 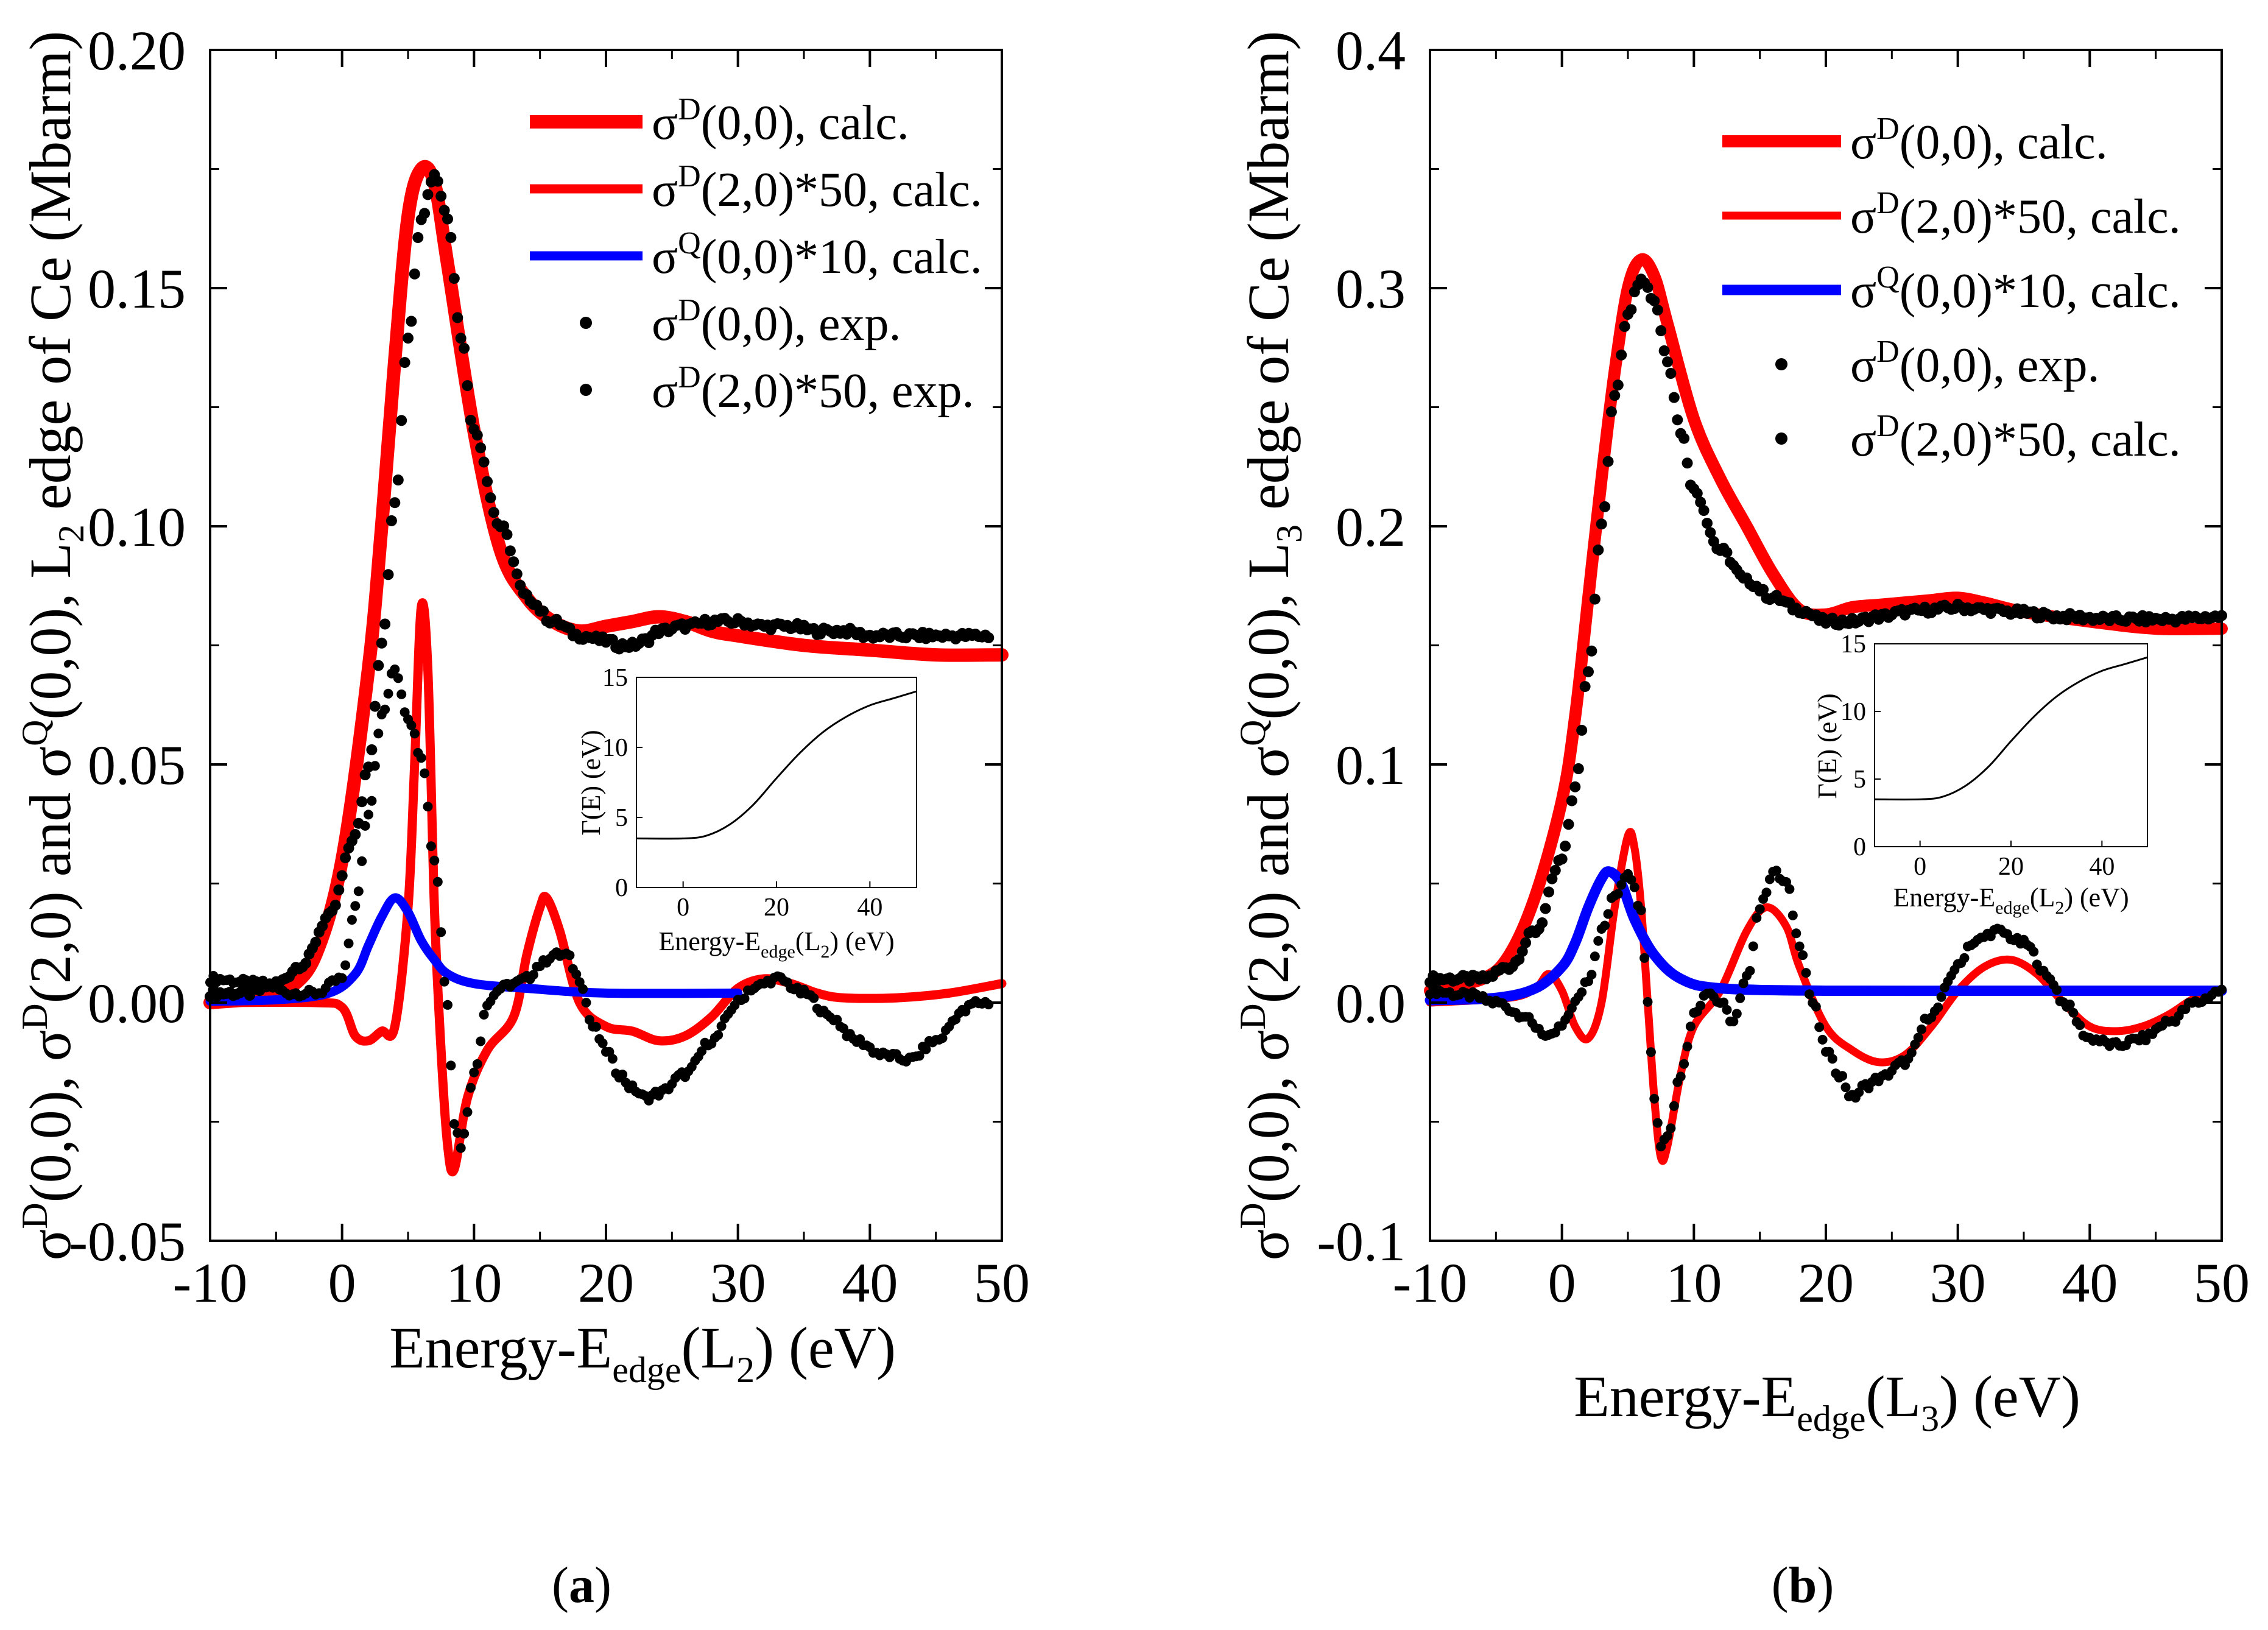 What do you see at coordinates (2102, 867) in the screenshot?
I see `inset-x-tick-label: 40` at bounding box center [2102, 867].